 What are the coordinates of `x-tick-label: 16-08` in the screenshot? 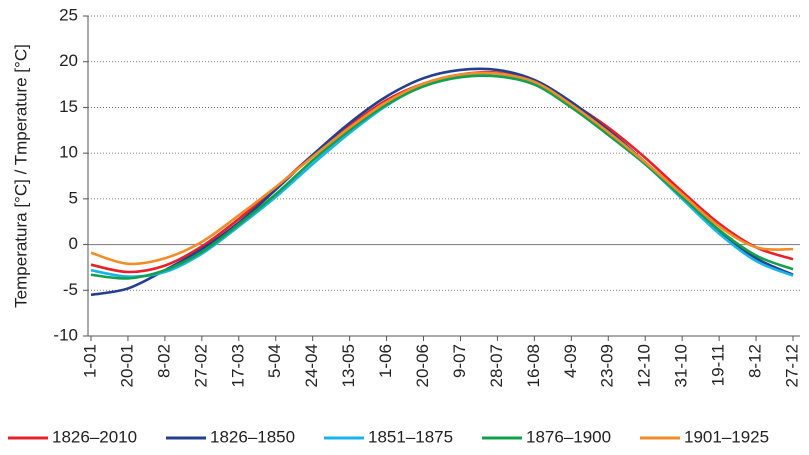 It's located at (533, 365).